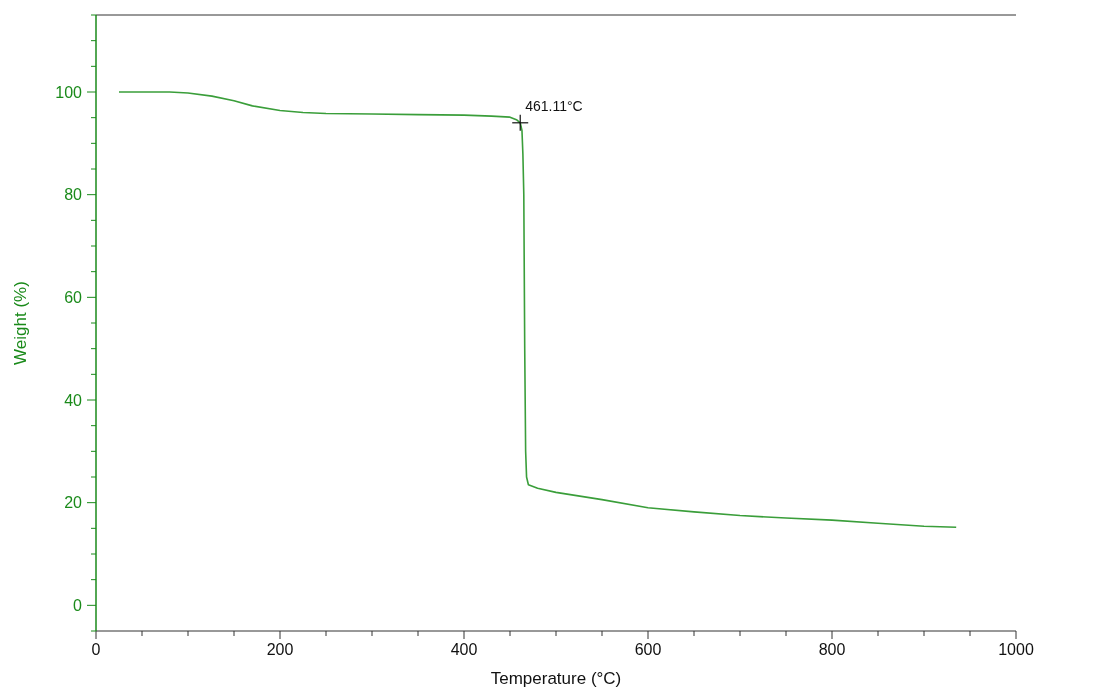  Describe the element at coordinates (96, 649) in the screenshot. I see `x-tick-label: 0` at that location.